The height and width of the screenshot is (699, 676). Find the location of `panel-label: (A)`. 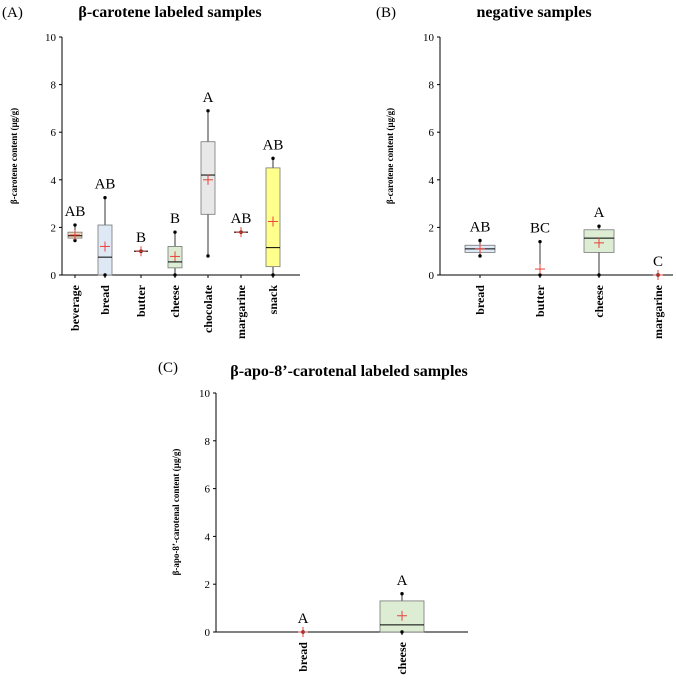

panel-label: (A) is located at coordinates (12, 13).